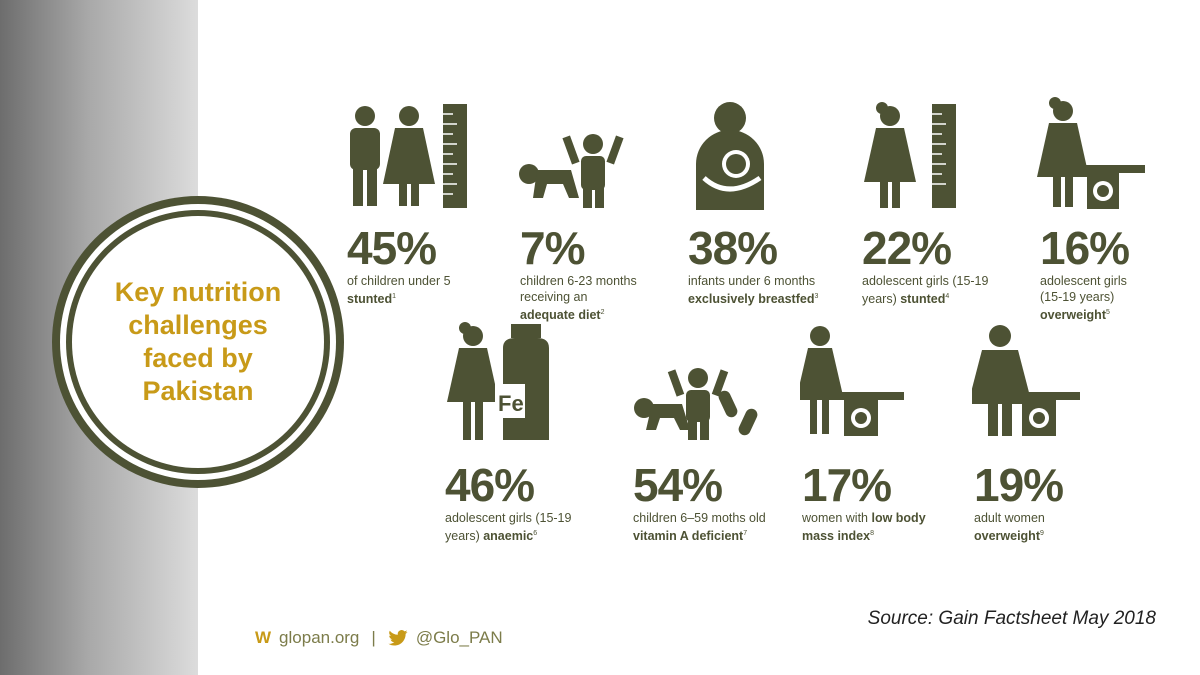  Describe the element at coordinates (910, 155) in the screenshot. I see `girl-with-ruler-icon` at that location.